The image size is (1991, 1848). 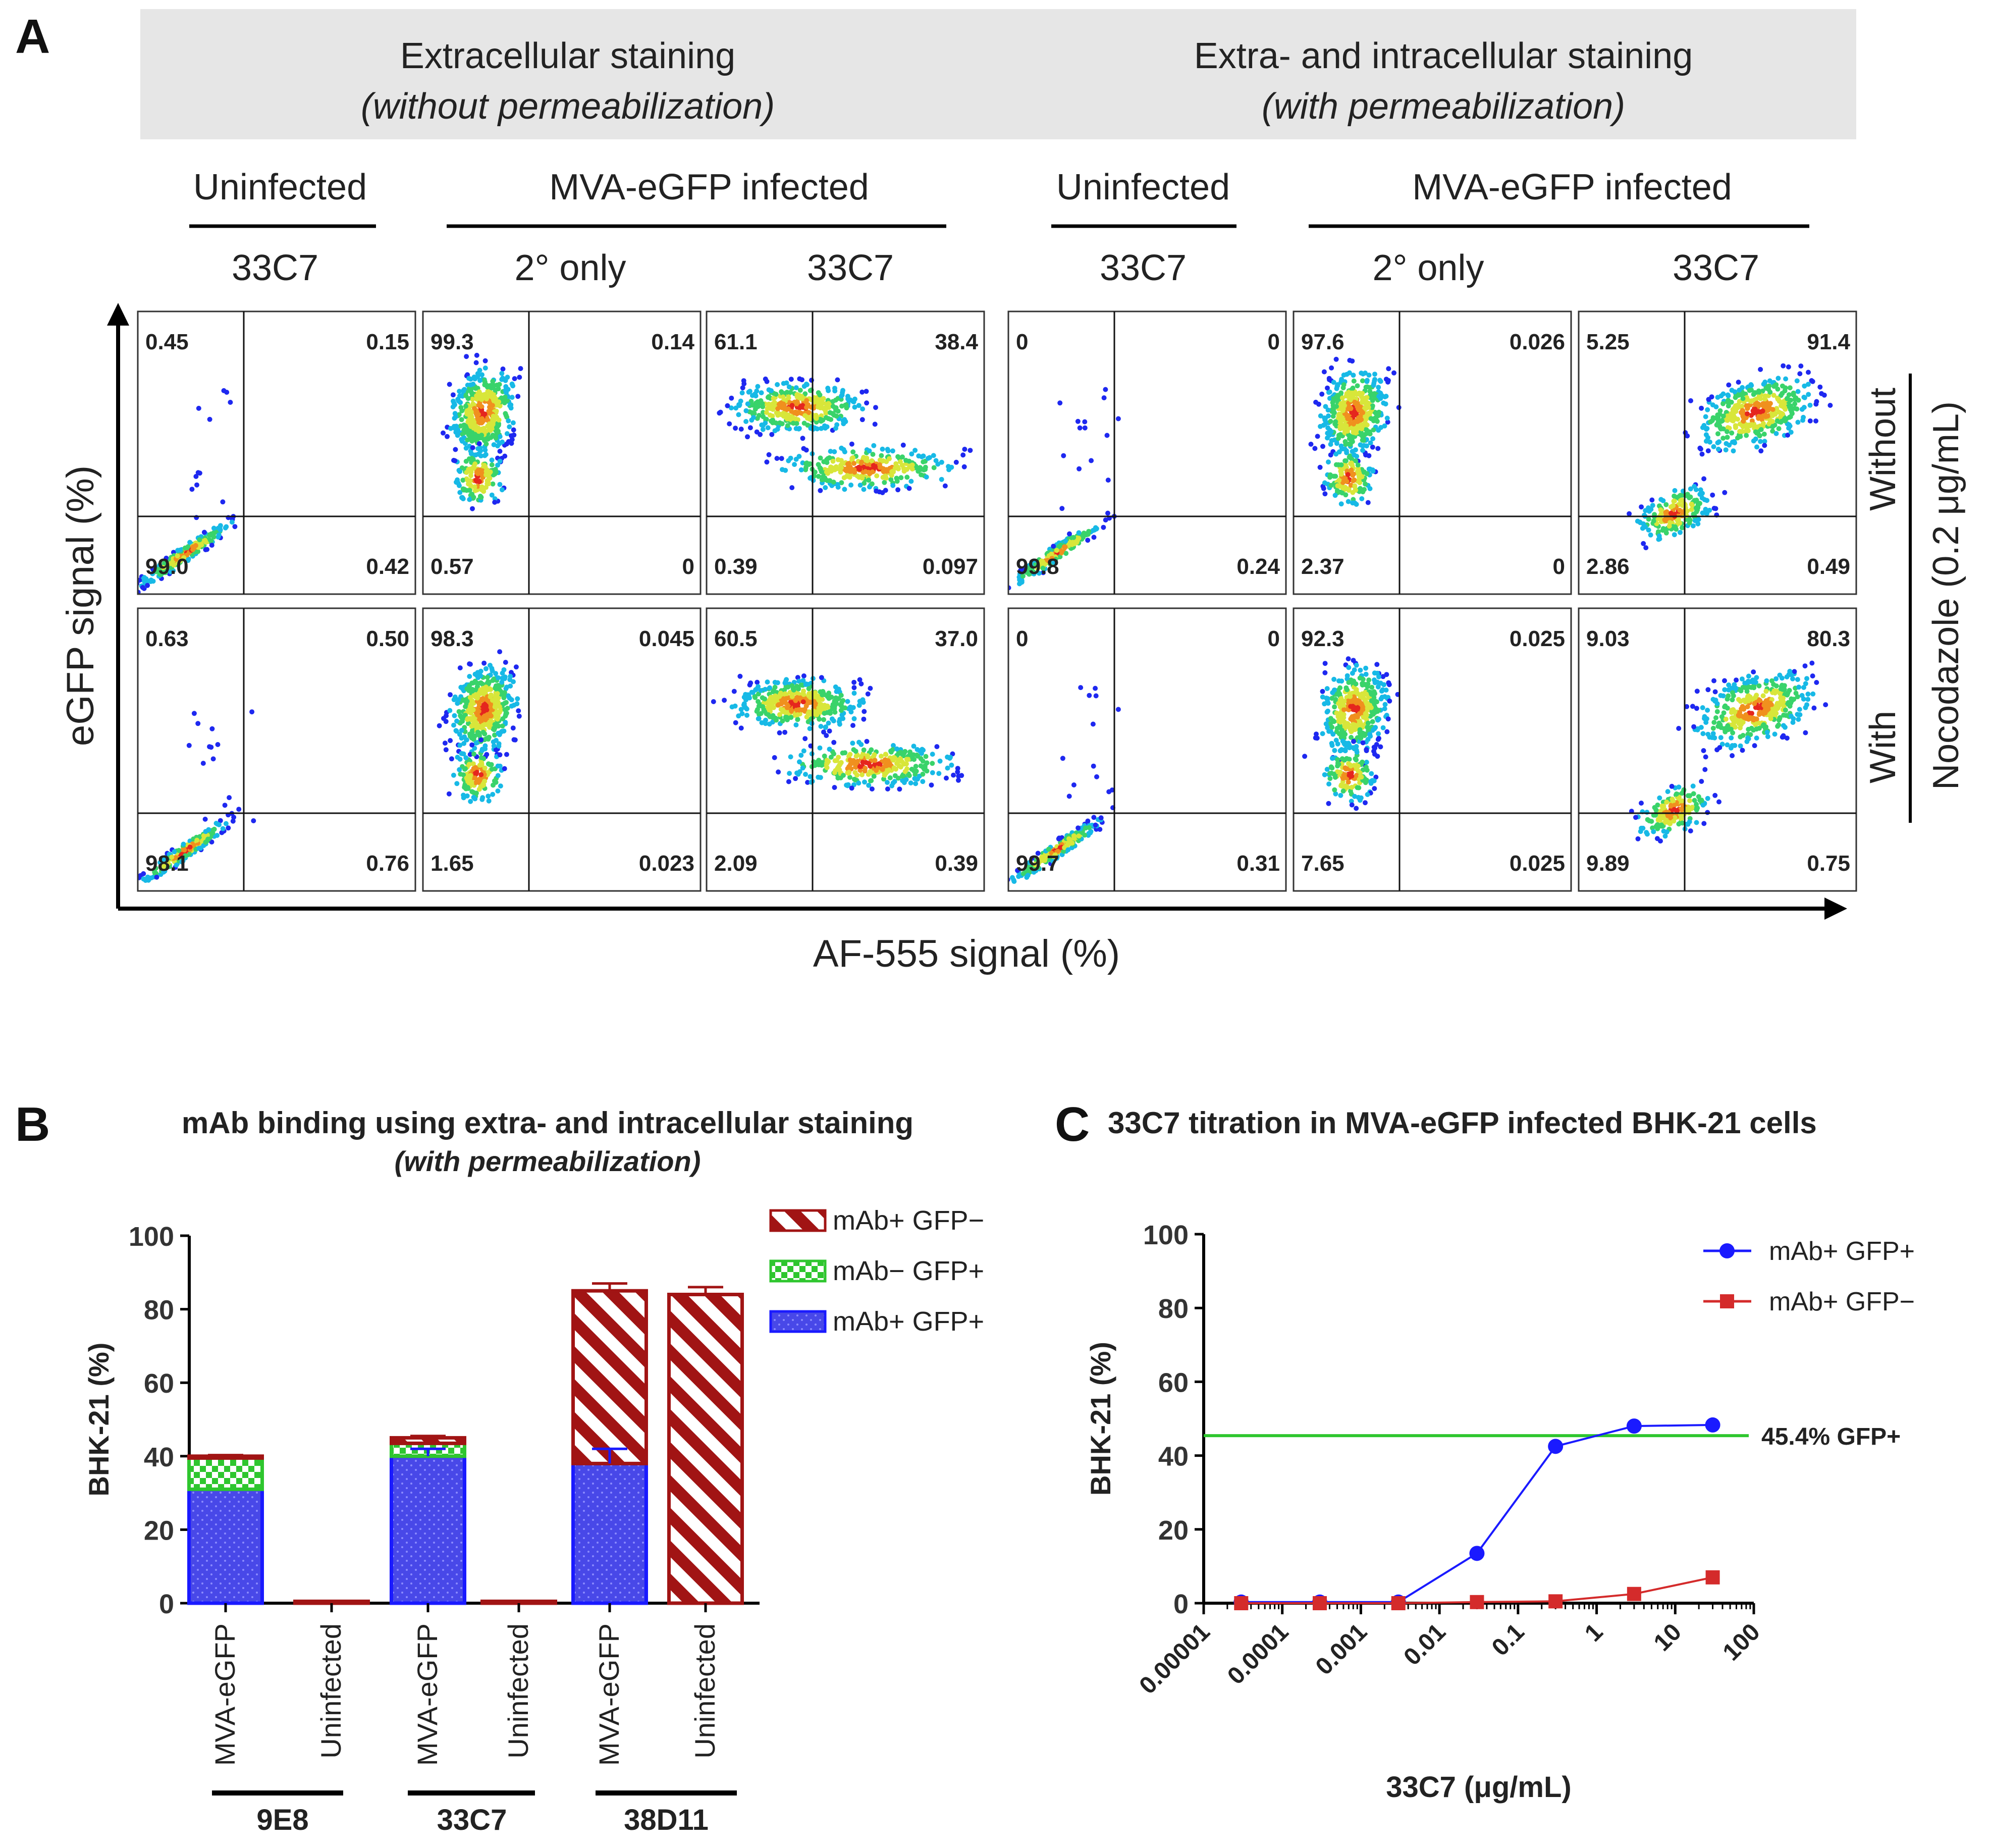 What do you see at coordinates (1444, 106) in the screenshot?
I see `header-right-subtitle: (with permeabilization)` at bounding box center [1444, 106].